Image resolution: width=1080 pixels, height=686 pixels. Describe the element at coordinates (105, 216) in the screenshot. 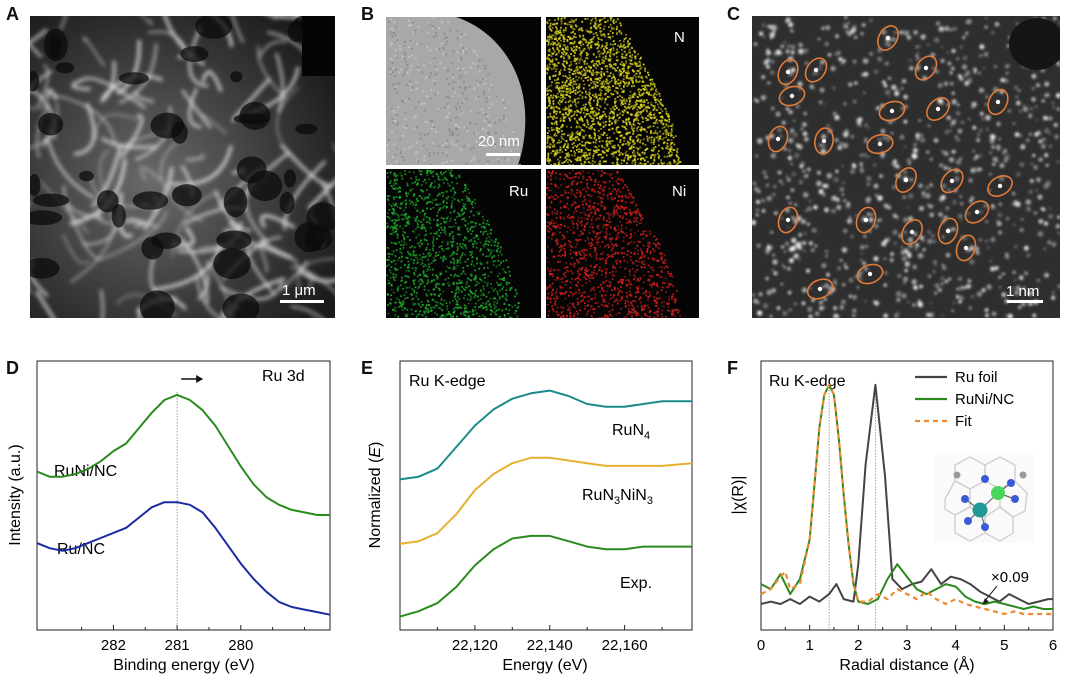

I see `sem-fiber` at that location.